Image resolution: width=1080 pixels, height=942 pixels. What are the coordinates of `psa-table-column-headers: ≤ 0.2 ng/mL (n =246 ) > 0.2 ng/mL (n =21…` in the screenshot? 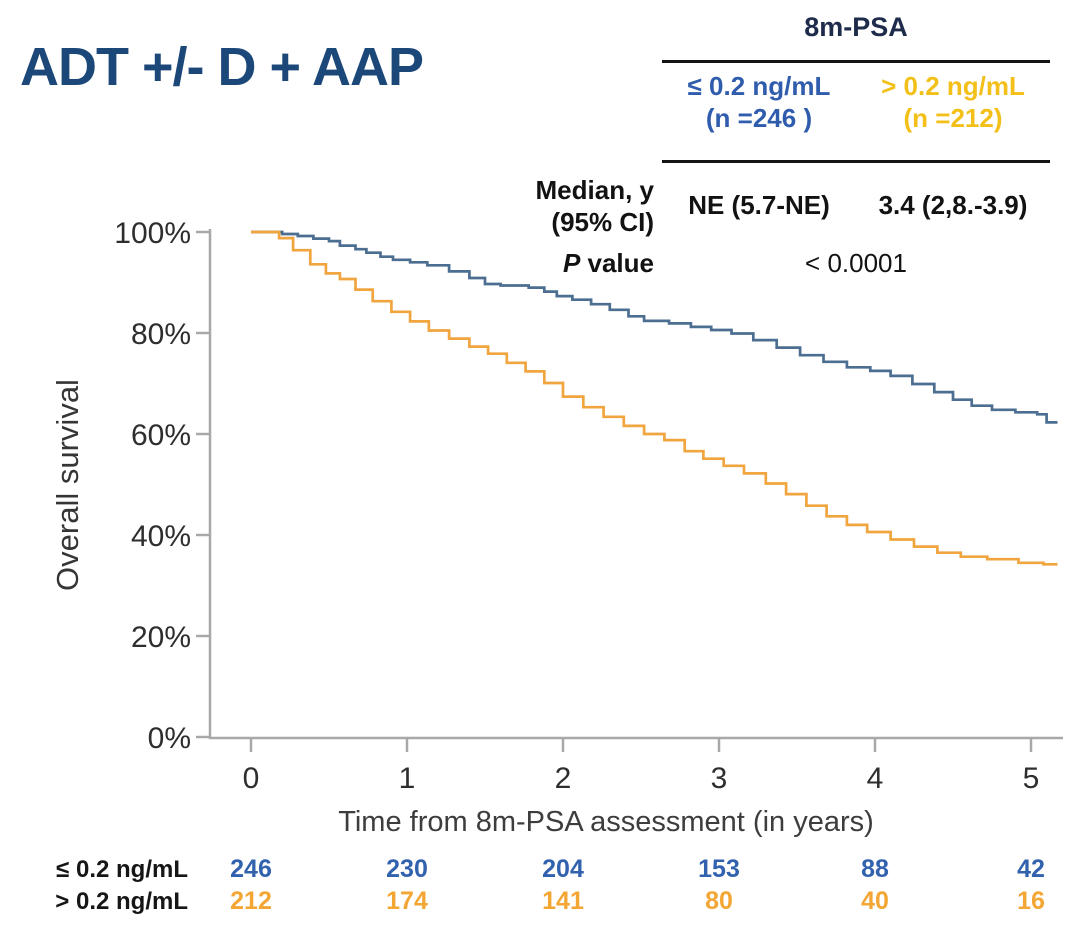 It's located at (856, 102).